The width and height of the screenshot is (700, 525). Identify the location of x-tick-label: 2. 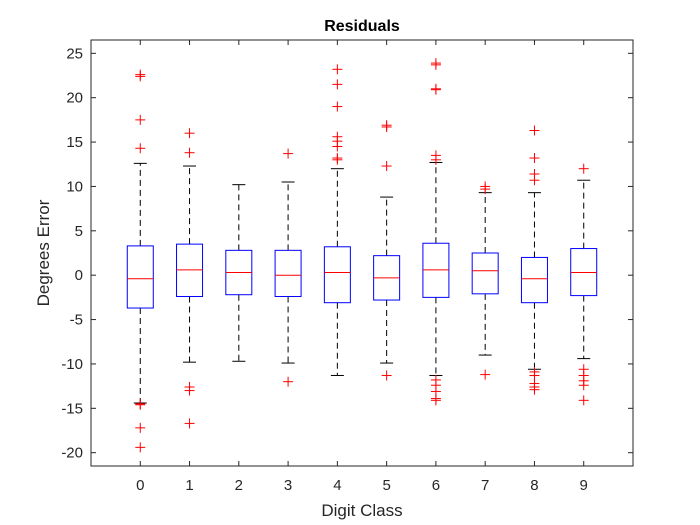
(239, 485).